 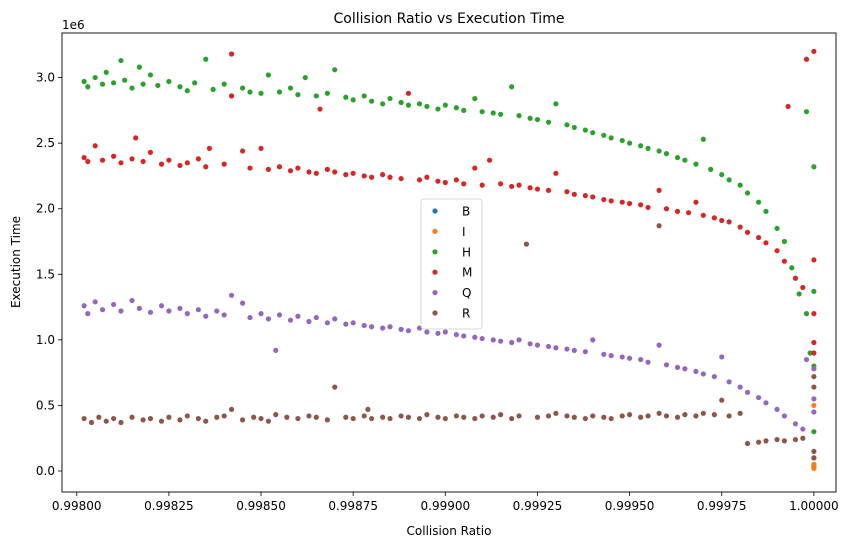 What do you see at coordinates (466, 314) in the screenshot?
I see `legend-label-r: R` at bounding box center [466, 314].